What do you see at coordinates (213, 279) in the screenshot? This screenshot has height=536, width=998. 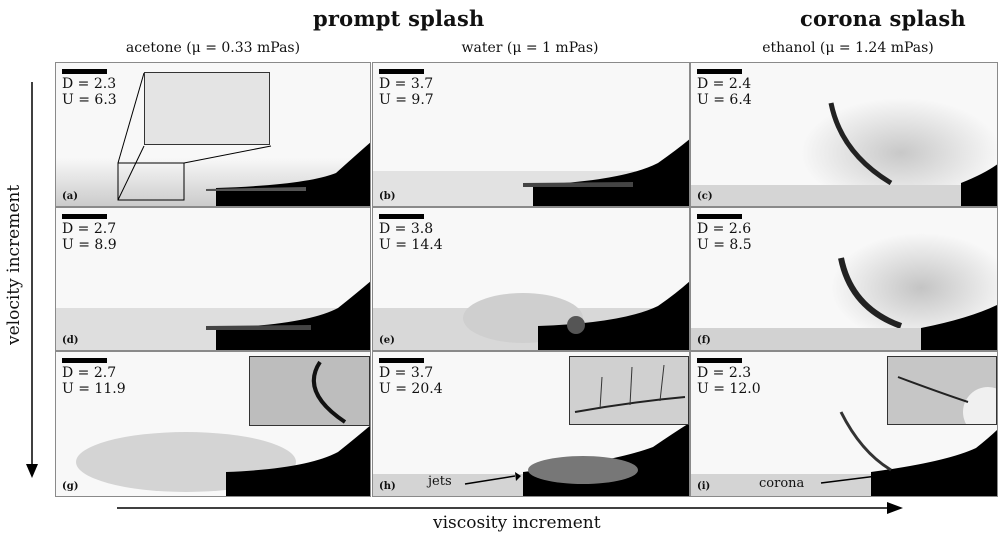 I see `panel-d: D = 2.7 U = 8.9 (d)` at bounding box center [213, 279].